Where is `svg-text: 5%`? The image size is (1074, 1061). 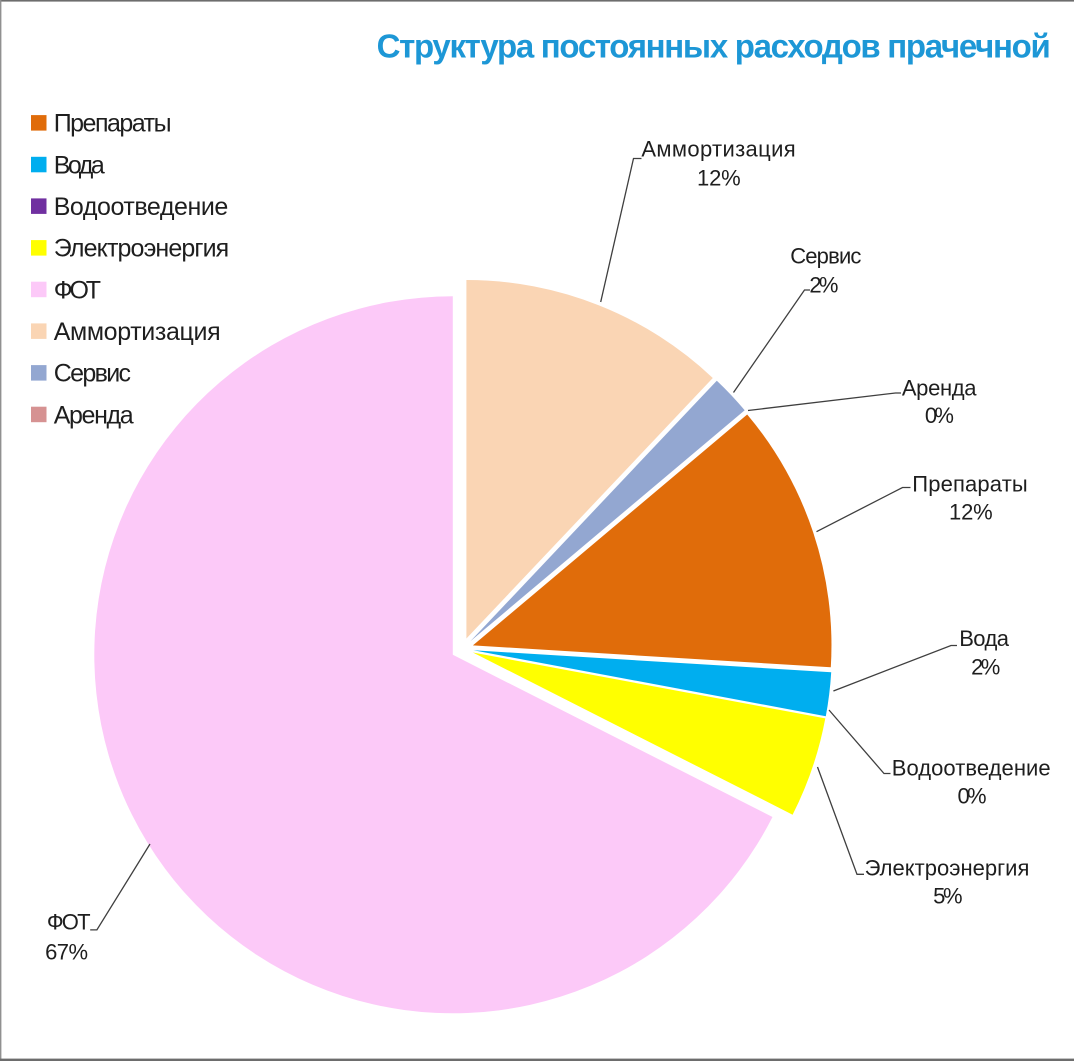
svg-text: 5% is located at coordinates (947, 895).